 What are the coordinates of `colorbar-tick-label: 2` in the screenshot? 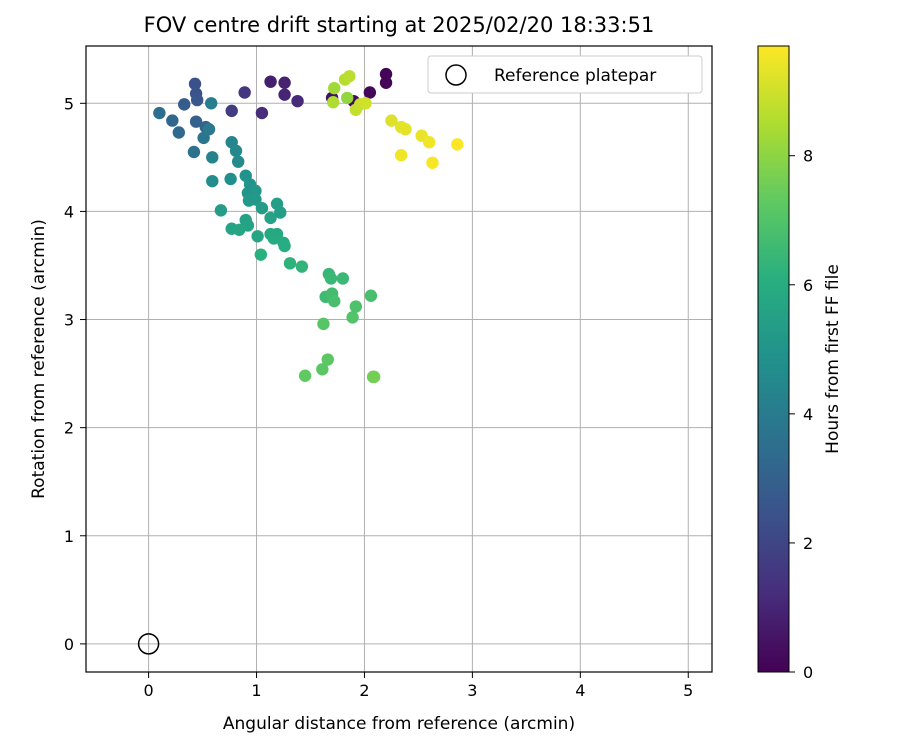 It's located at (808, 543).